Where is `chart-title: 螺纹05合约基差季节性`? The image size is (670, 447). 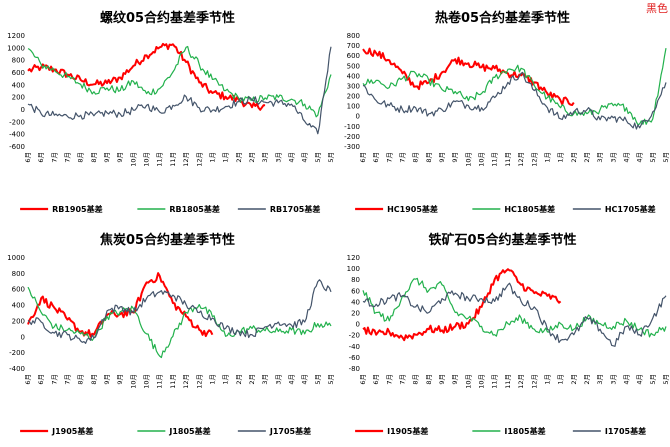 chart-title: 螺纹05合约基差季节性 is located at coordinates (167, 18).